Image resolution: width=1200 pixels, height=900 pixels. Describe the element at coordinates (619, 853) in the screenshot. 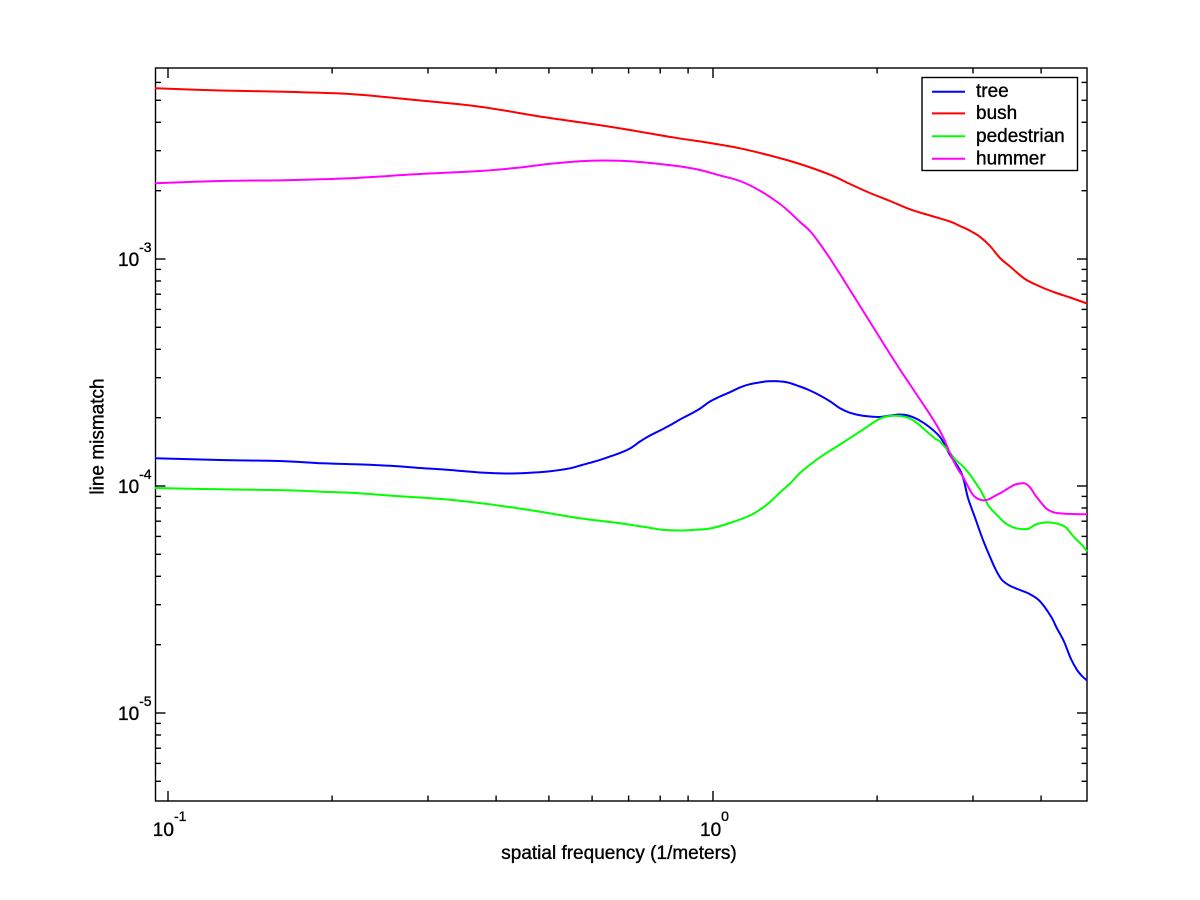

I see `svg-text: spatial frequency (1/meters)` at that location.